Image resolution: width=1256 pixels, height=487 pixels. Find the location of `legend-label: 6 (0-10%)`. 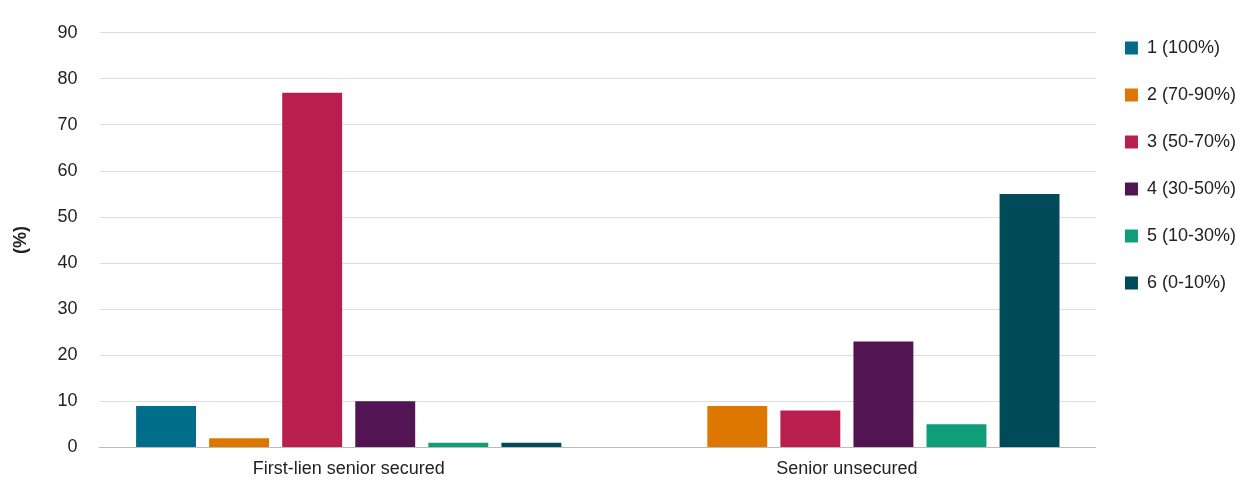

legend-label: 6 (0-10%) is located at coordinates (1186, 281).